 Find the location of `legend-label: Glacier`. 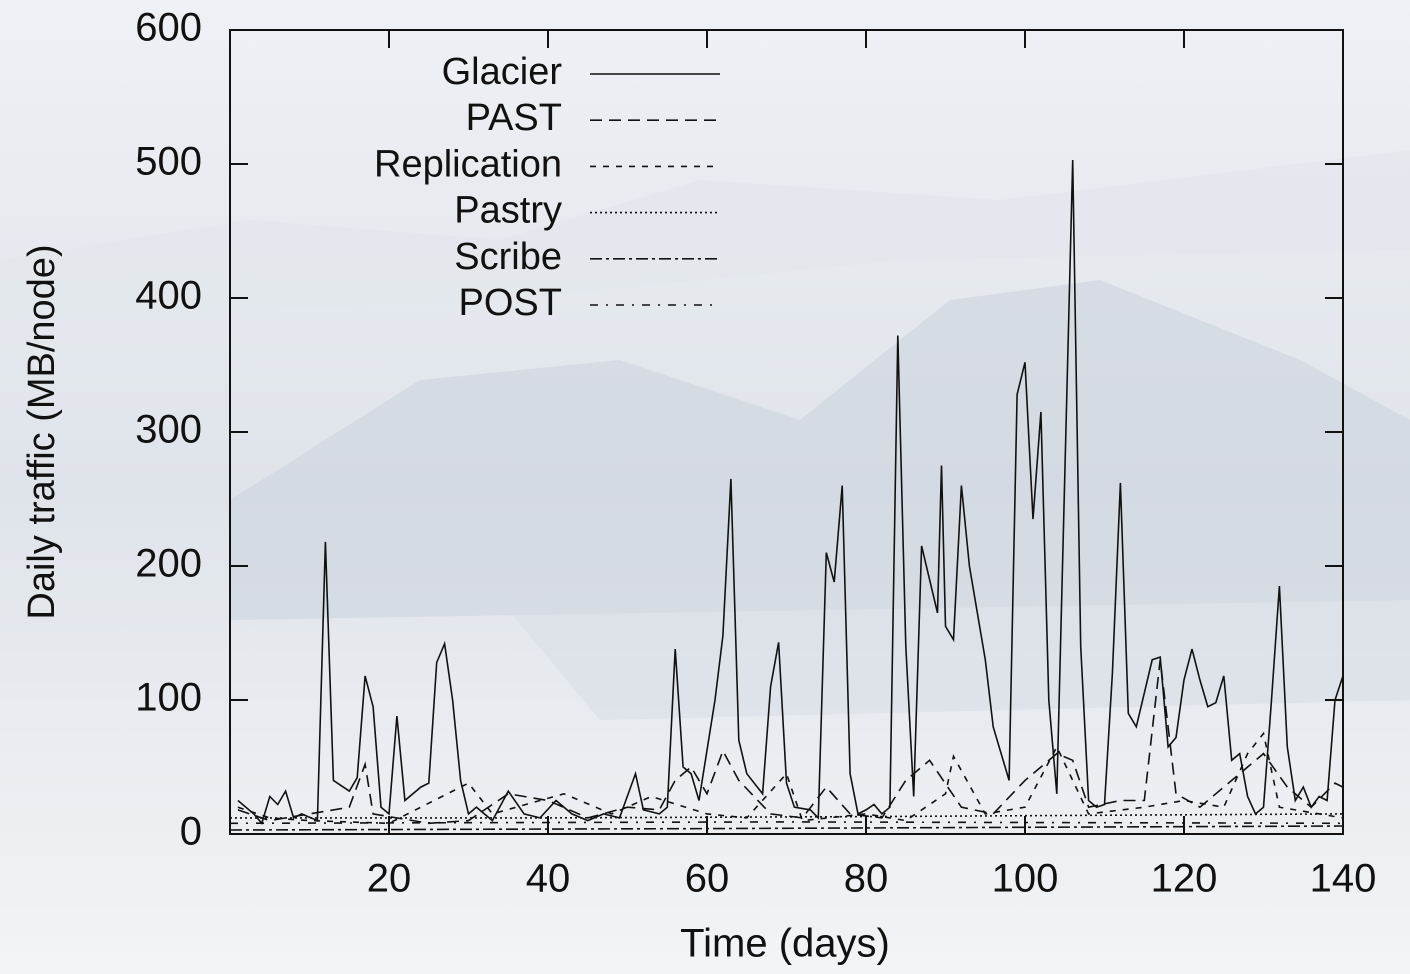

legend-label: Glacier is located at coordinates (502, 72).